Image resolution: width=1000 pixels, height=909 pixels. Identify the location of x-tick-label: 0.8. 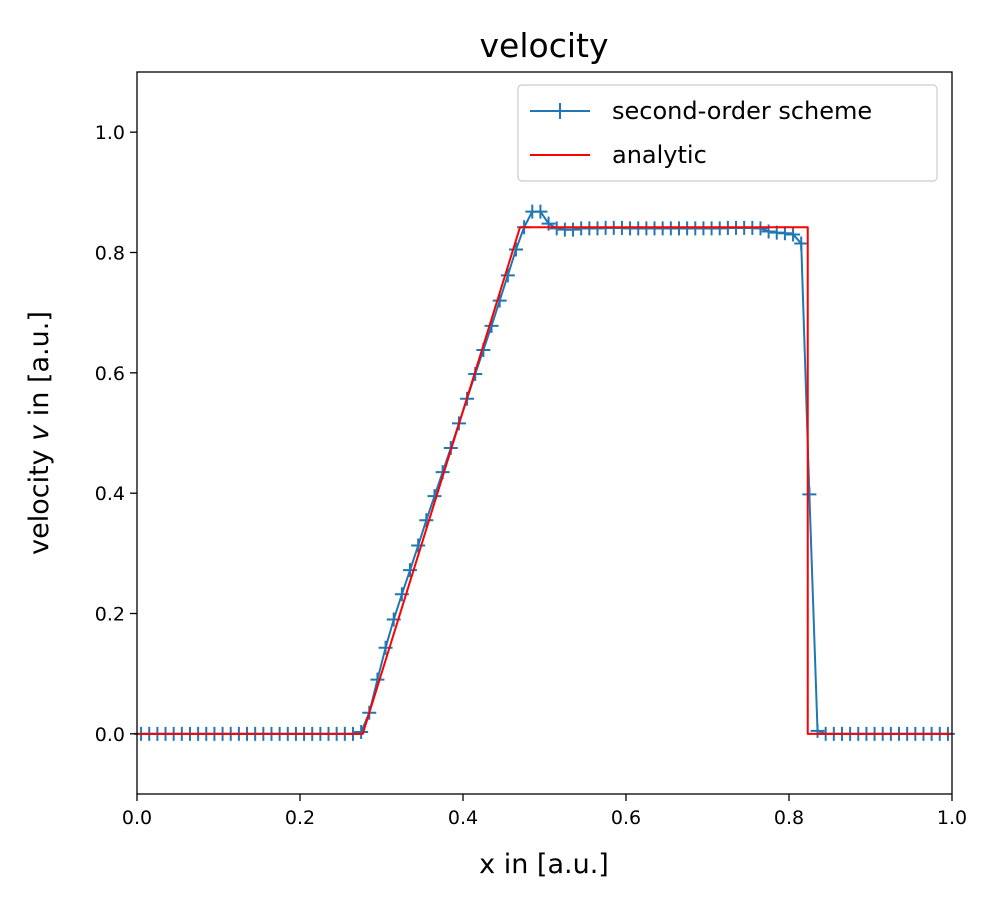
(789, 818).